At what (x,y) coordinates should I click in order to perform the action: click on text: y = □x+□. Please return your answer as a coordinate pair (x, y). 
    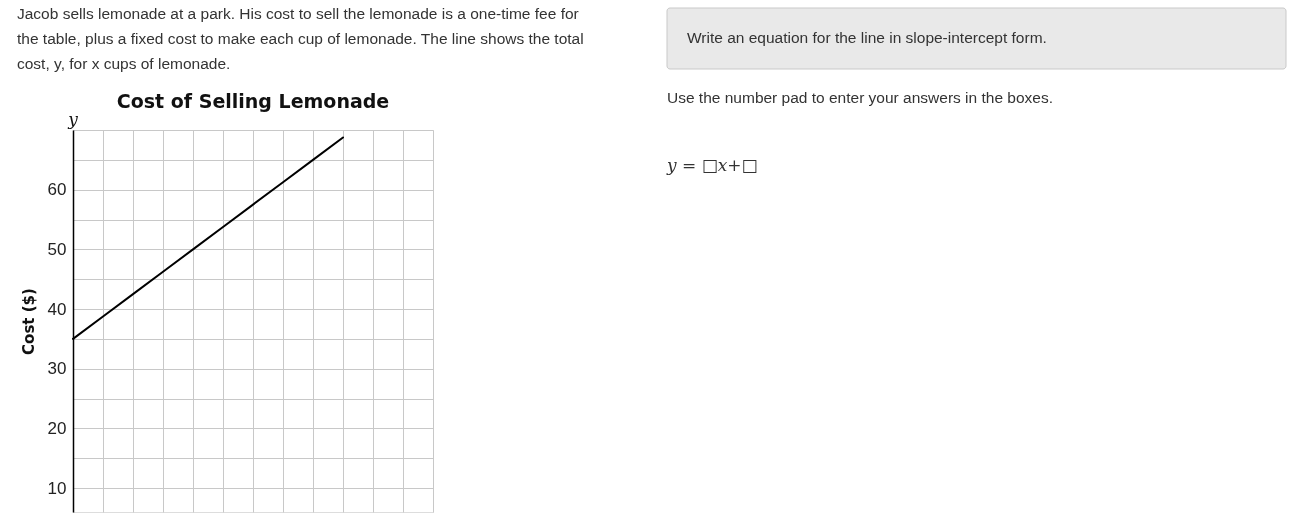
    Looking at the image, I should click on (712, 165).